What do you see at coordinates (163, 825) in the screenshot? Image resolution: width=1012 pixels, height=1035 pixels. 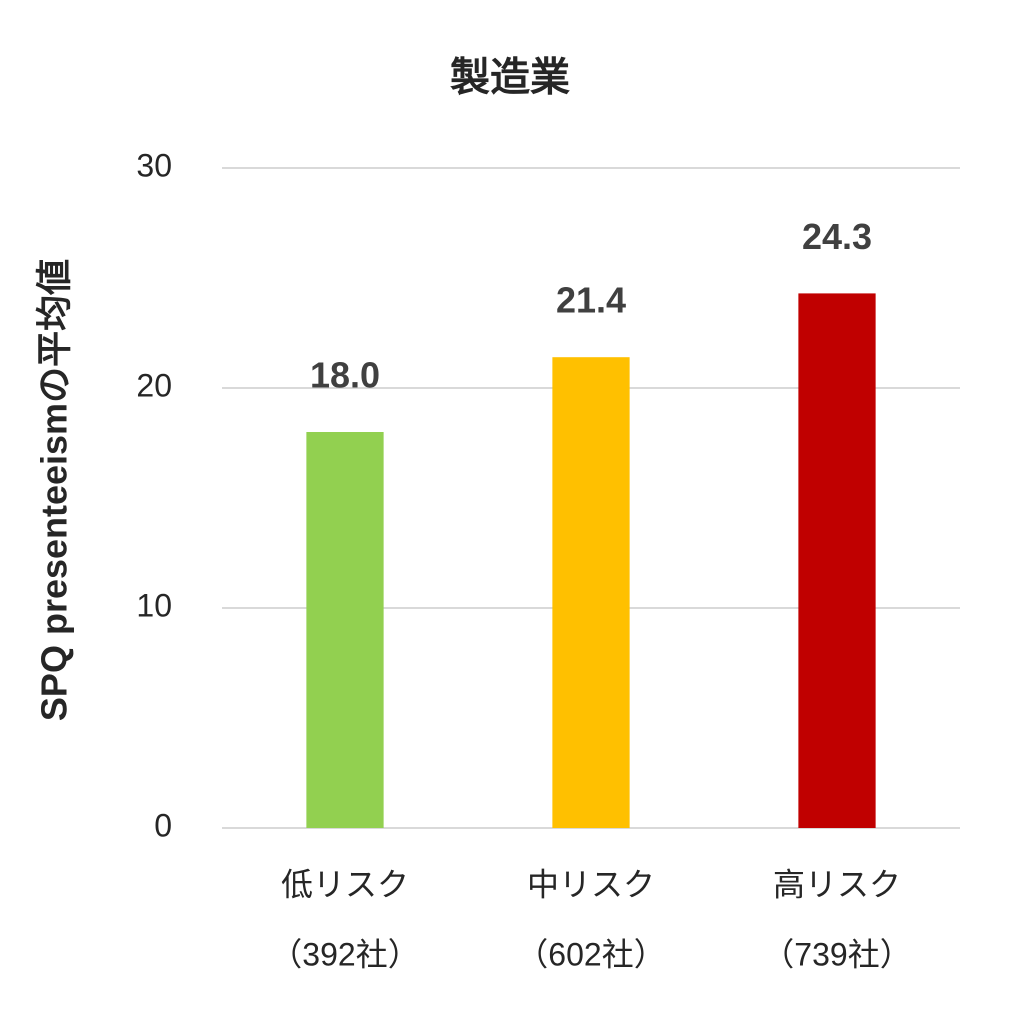 I see `y-tick-label: 0` at bounding box center [163, 825].